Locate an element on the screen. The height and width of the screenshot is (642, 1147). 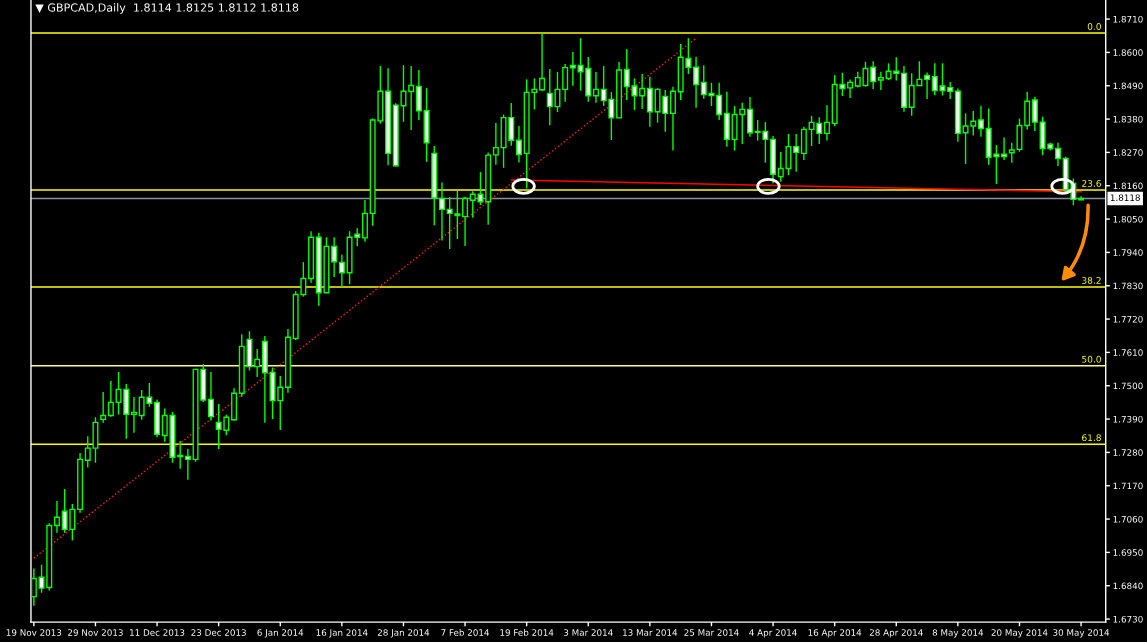
annotation: 23.6 is located at coordinates (1091, 183).